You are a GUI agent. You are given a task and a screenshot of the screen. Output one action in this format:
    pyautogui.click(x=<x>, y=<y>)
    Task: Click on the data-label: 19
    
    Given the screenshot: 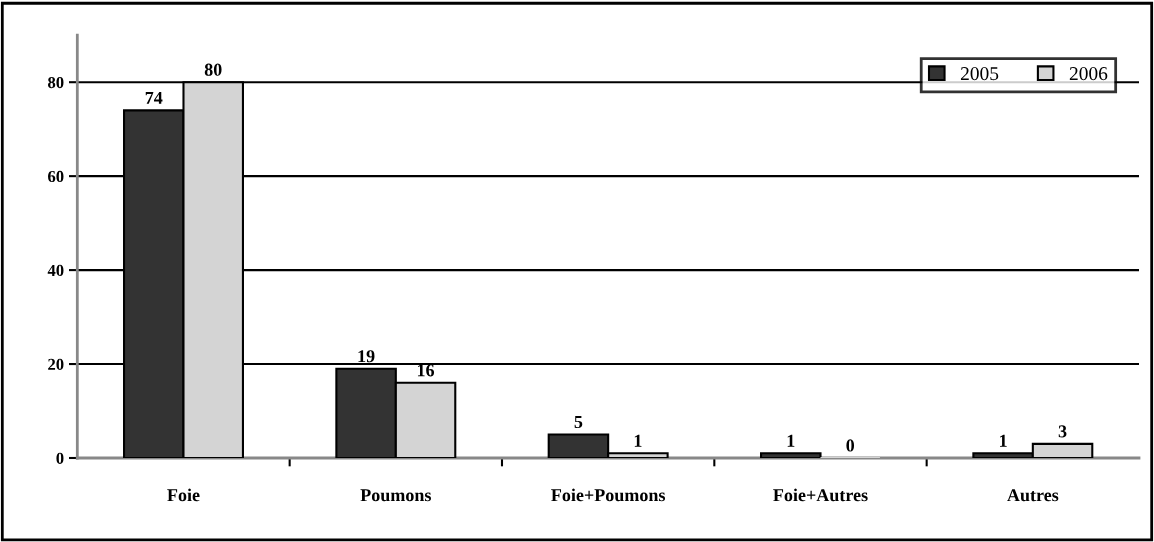 What is the action you would take?
    pyautogui.click(x=366, y=356)
    